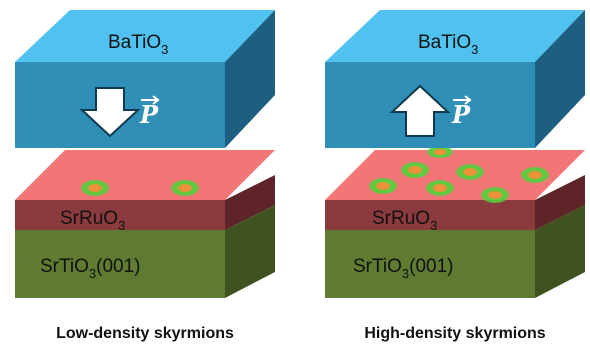 The image size is (590, 345). I want to click on mid-layer-top, so click(145, 175).